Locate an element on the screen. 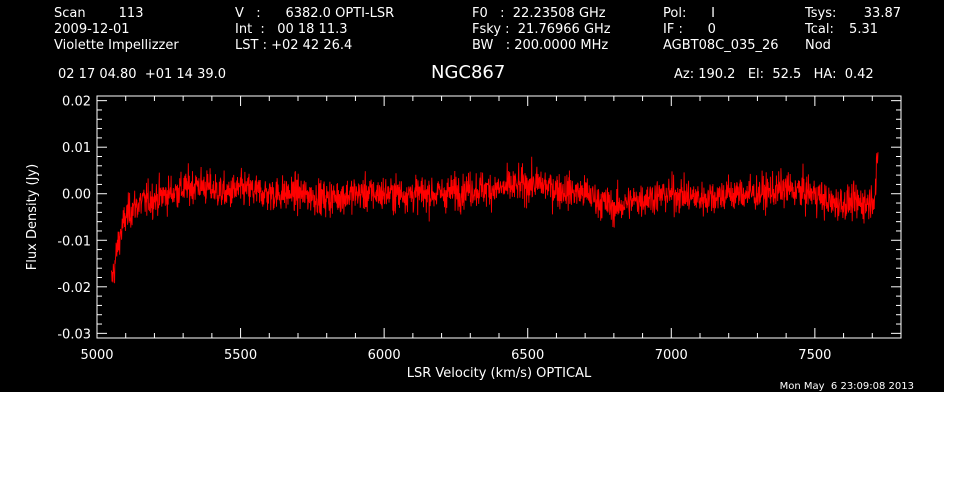  x-tick-label: 5000 is located at coordinates (96, 355).